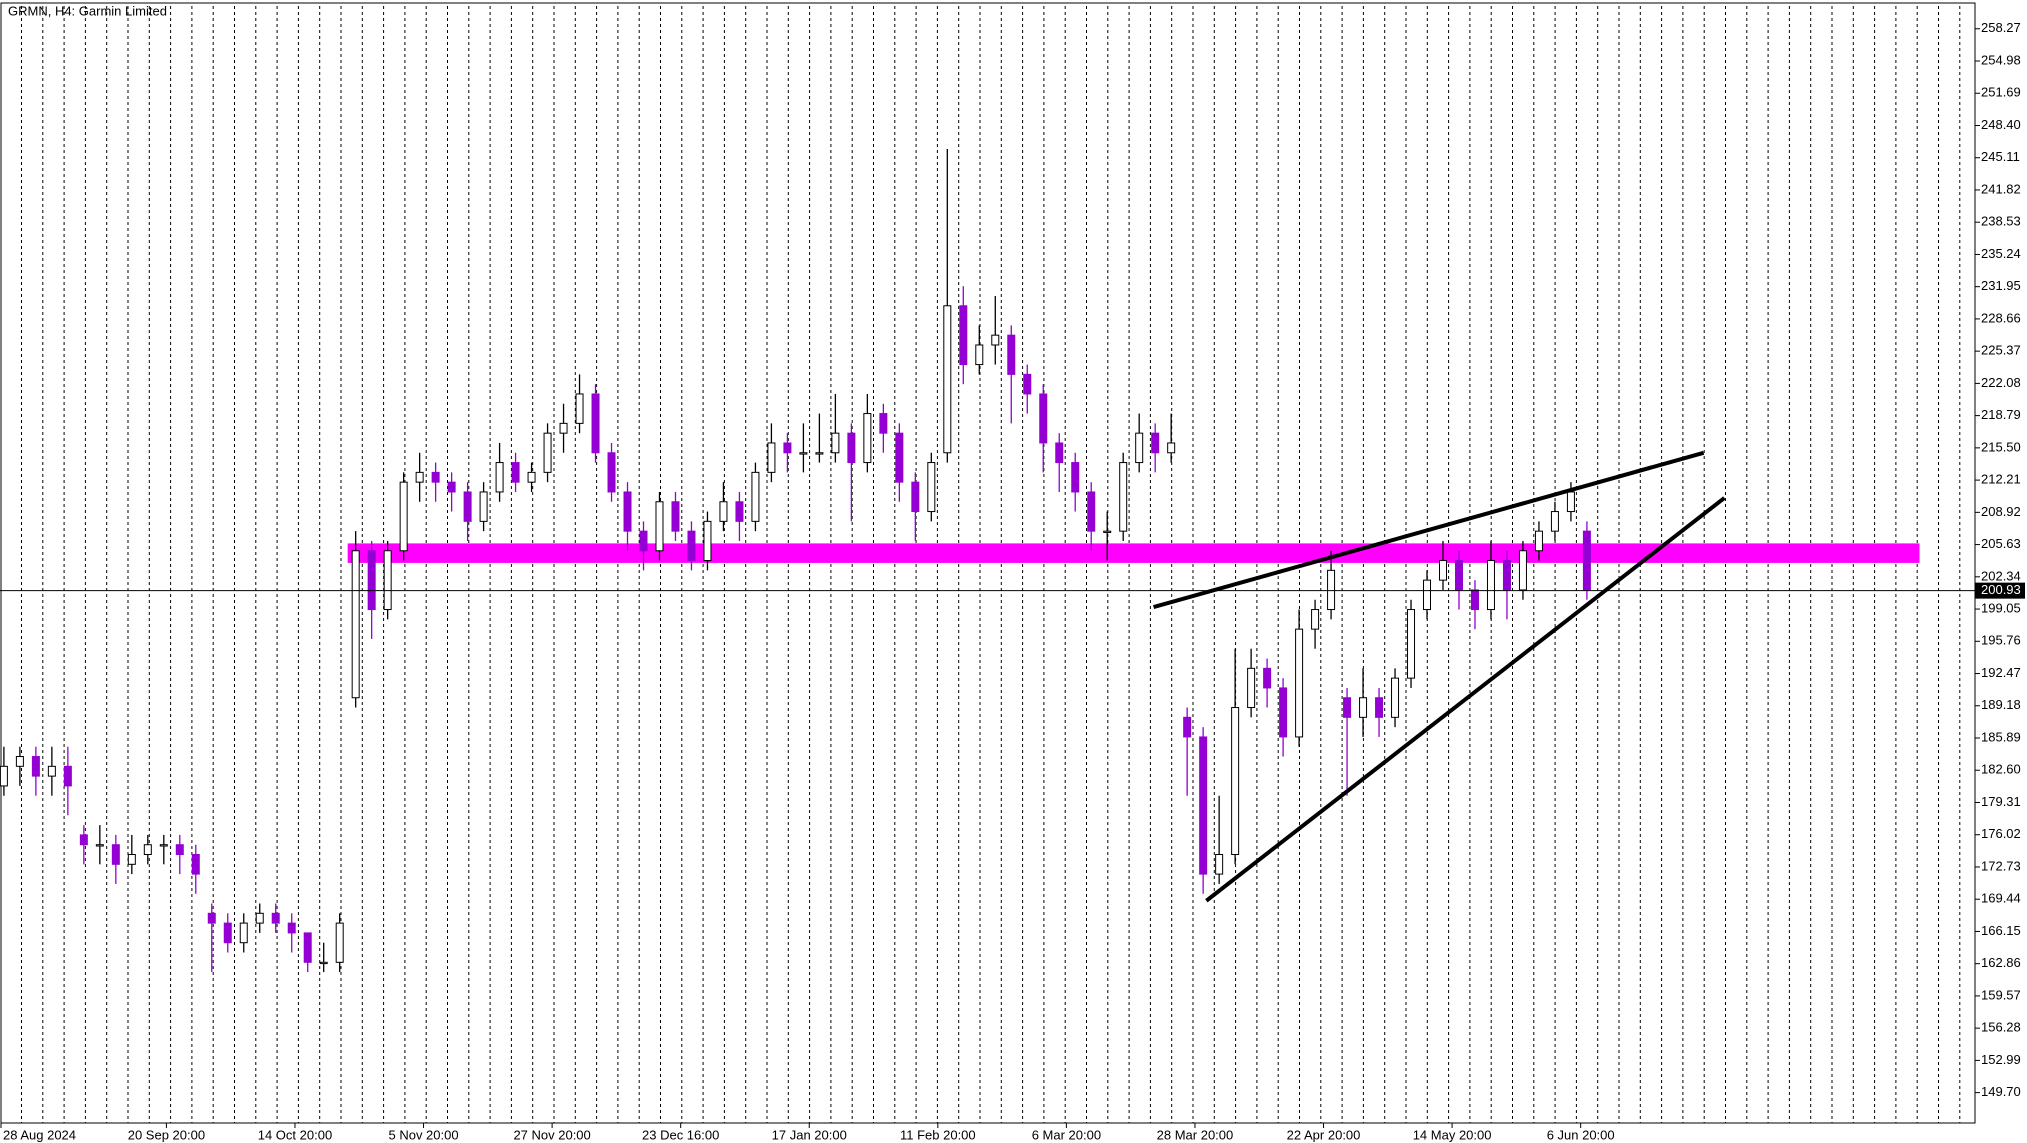 This screenshot has width=2027, height=1143. Describe the element at coordinates (1195, 1134) in the screenshot. I see `x-tick-label: 28 Mar 20:00` at that location.